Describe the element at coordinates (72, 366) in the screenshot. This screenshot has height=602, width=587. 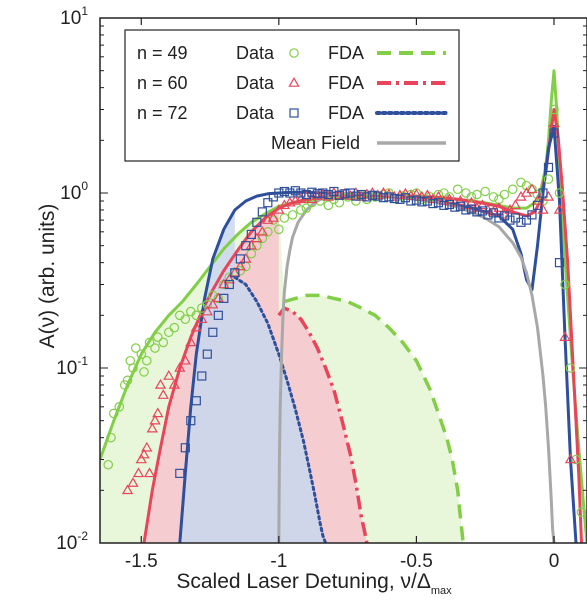
I see `y-tick-label: 10-1` at that location.